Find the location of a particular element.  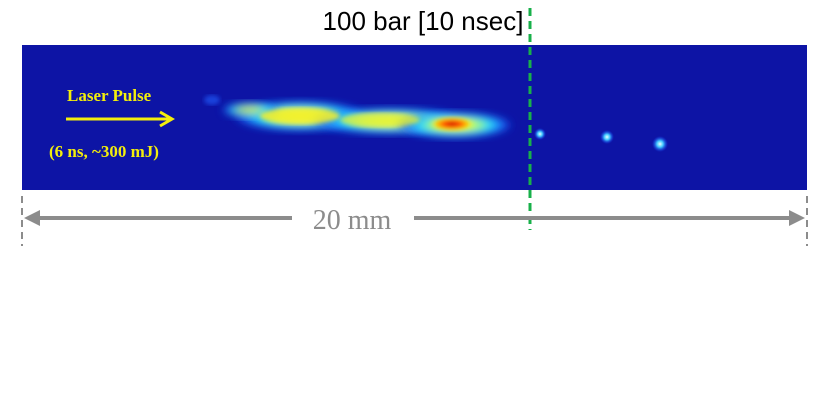

emission-plume is located at coordinates (367, 119).